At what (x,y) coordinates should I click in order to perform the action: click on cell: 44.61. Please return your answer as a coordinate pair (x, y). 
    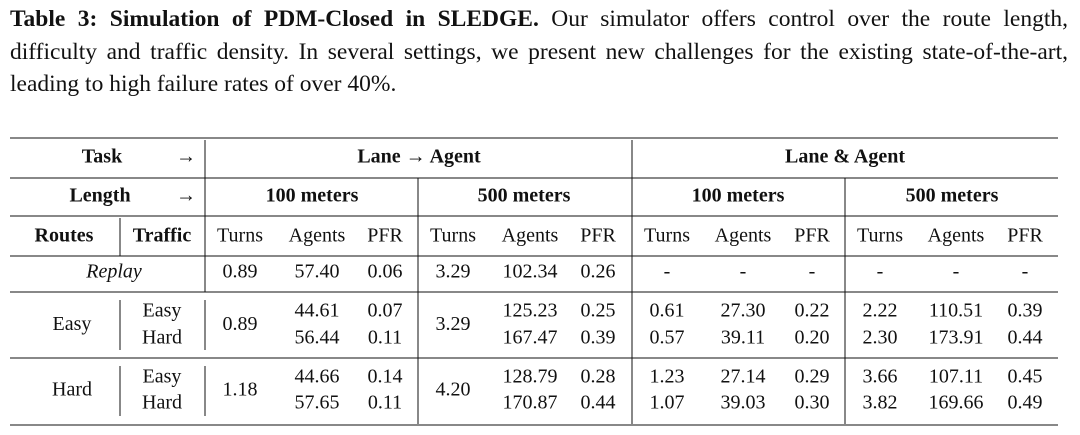
    Looking at the image, I should click on (317, 311).